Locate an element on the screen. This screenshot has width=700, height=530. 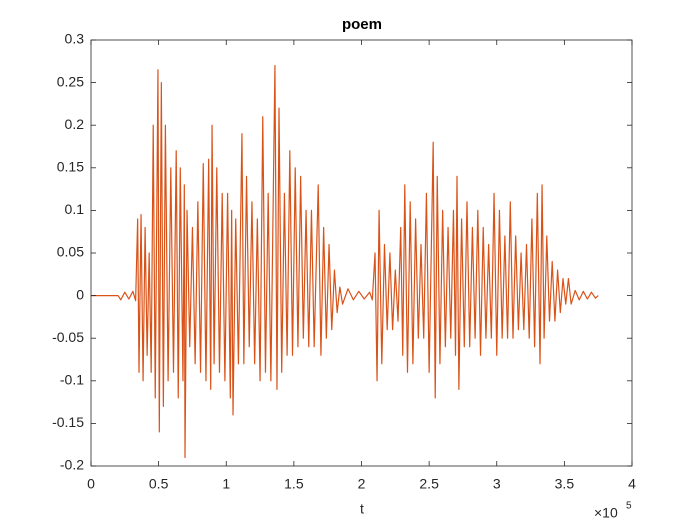
y-tick-label: 0.15 is located at coordinates (70, 167).